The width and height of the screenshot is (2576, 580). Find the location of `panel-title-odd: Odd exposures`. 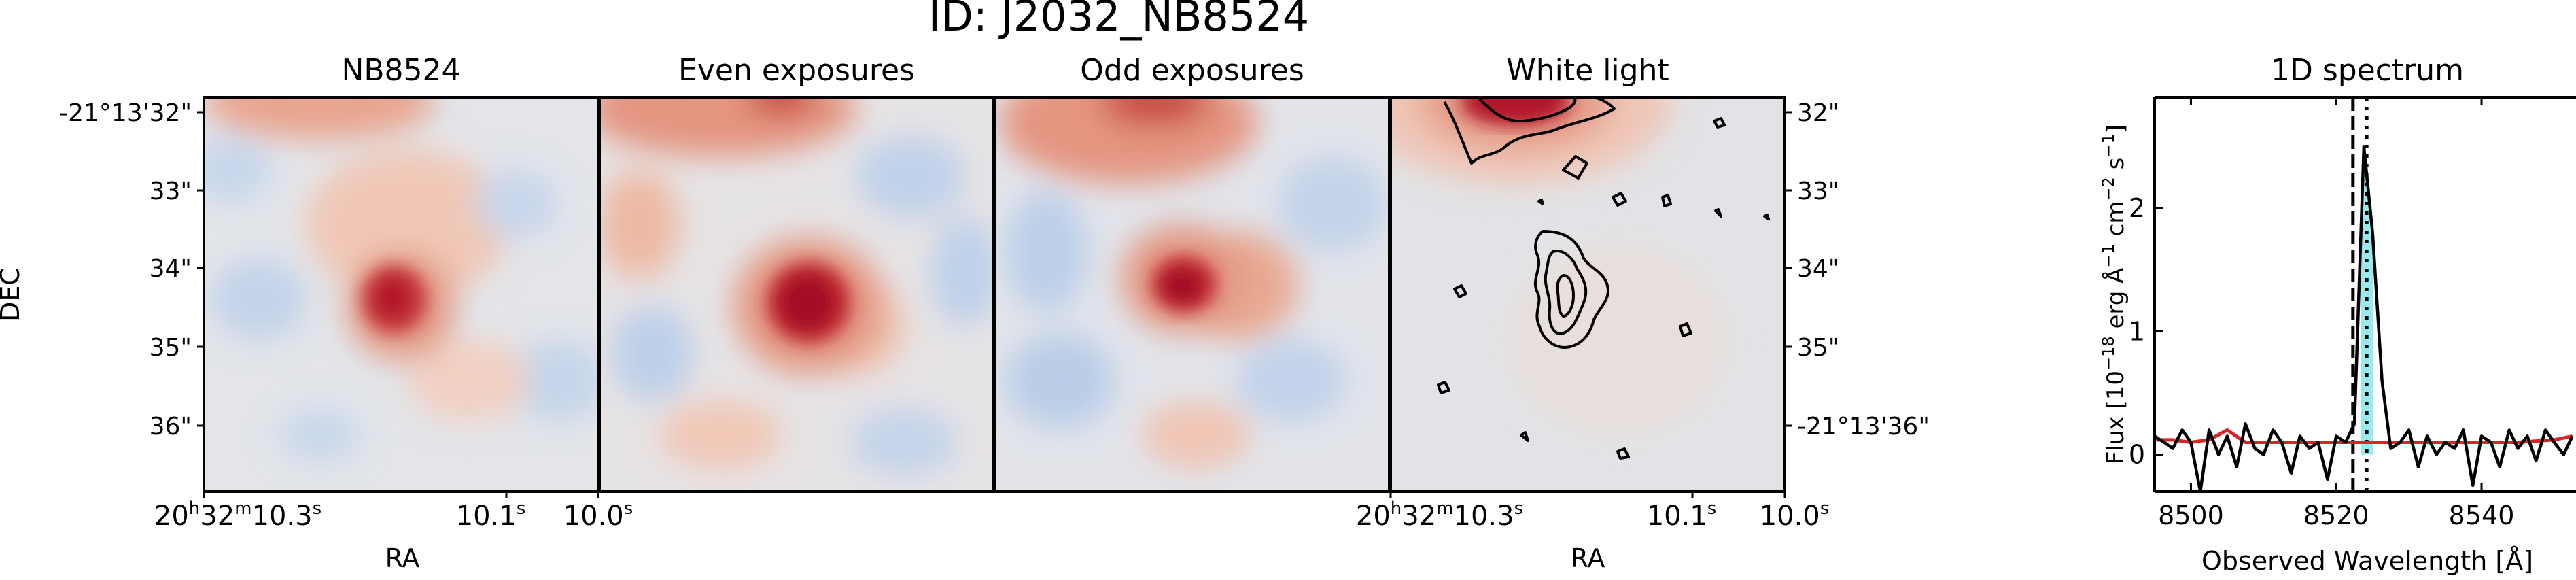

panel-title-odd: Odd exposures is located at coordinates (1192, 70).